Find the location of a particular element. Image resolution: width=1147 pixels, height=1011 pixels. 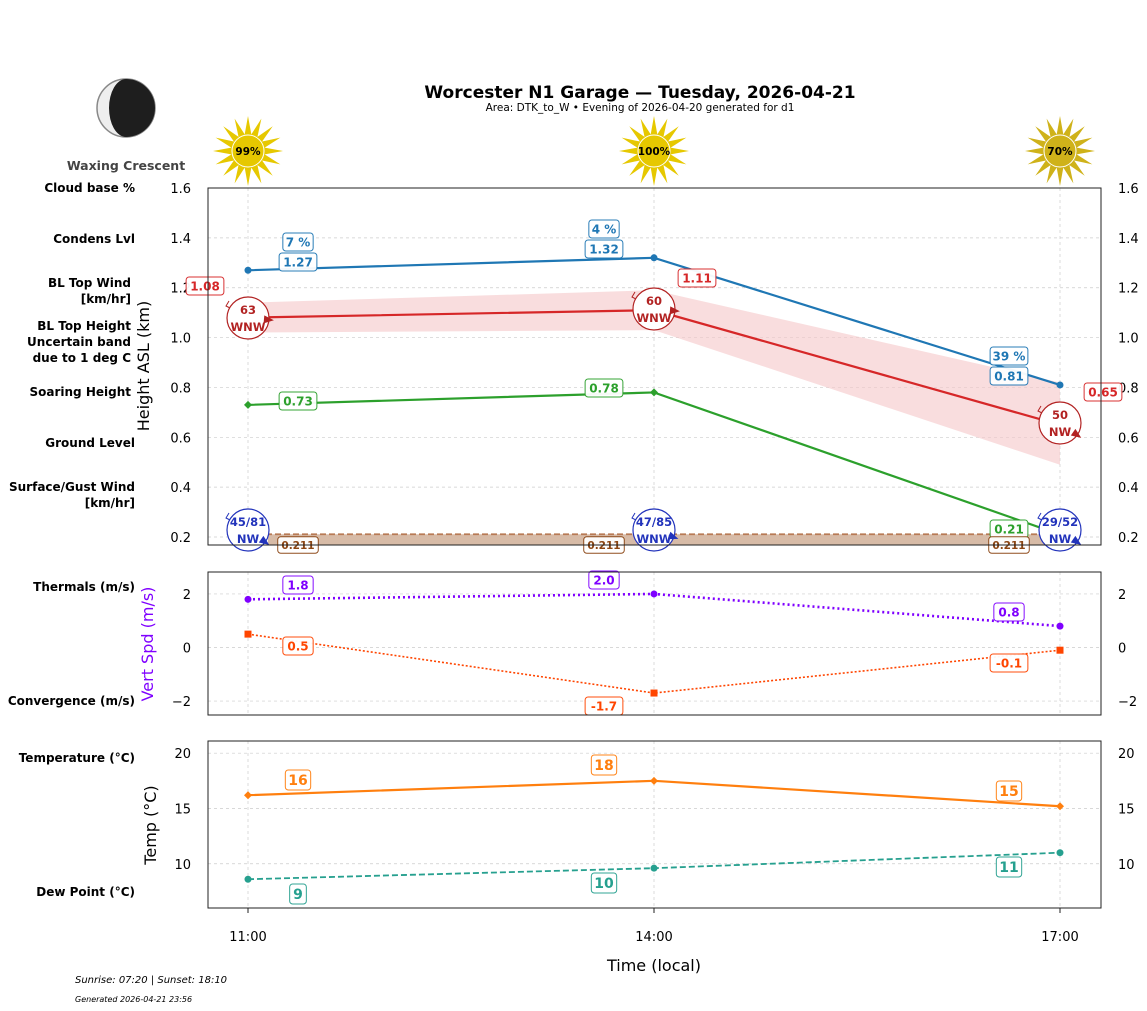

y-tick-label-right: 1.4 is located at coordinates (1128, 239).